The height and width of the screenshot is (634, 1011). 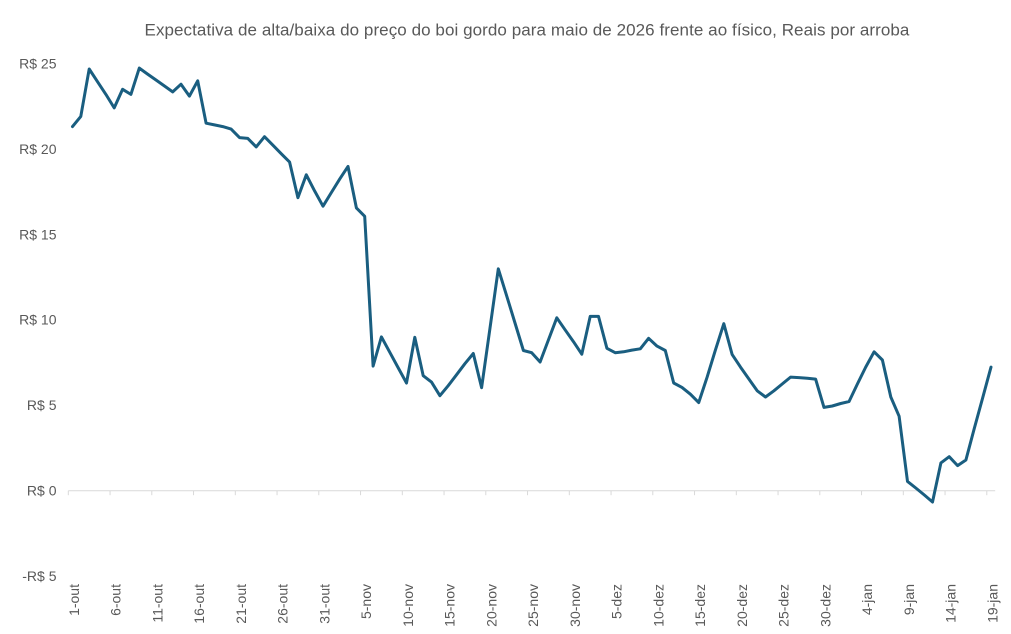 What do you see at coordinates (38, 64) in the screenshot?
I see `svg-text: R$ 25` at bounding box center [38, 64].